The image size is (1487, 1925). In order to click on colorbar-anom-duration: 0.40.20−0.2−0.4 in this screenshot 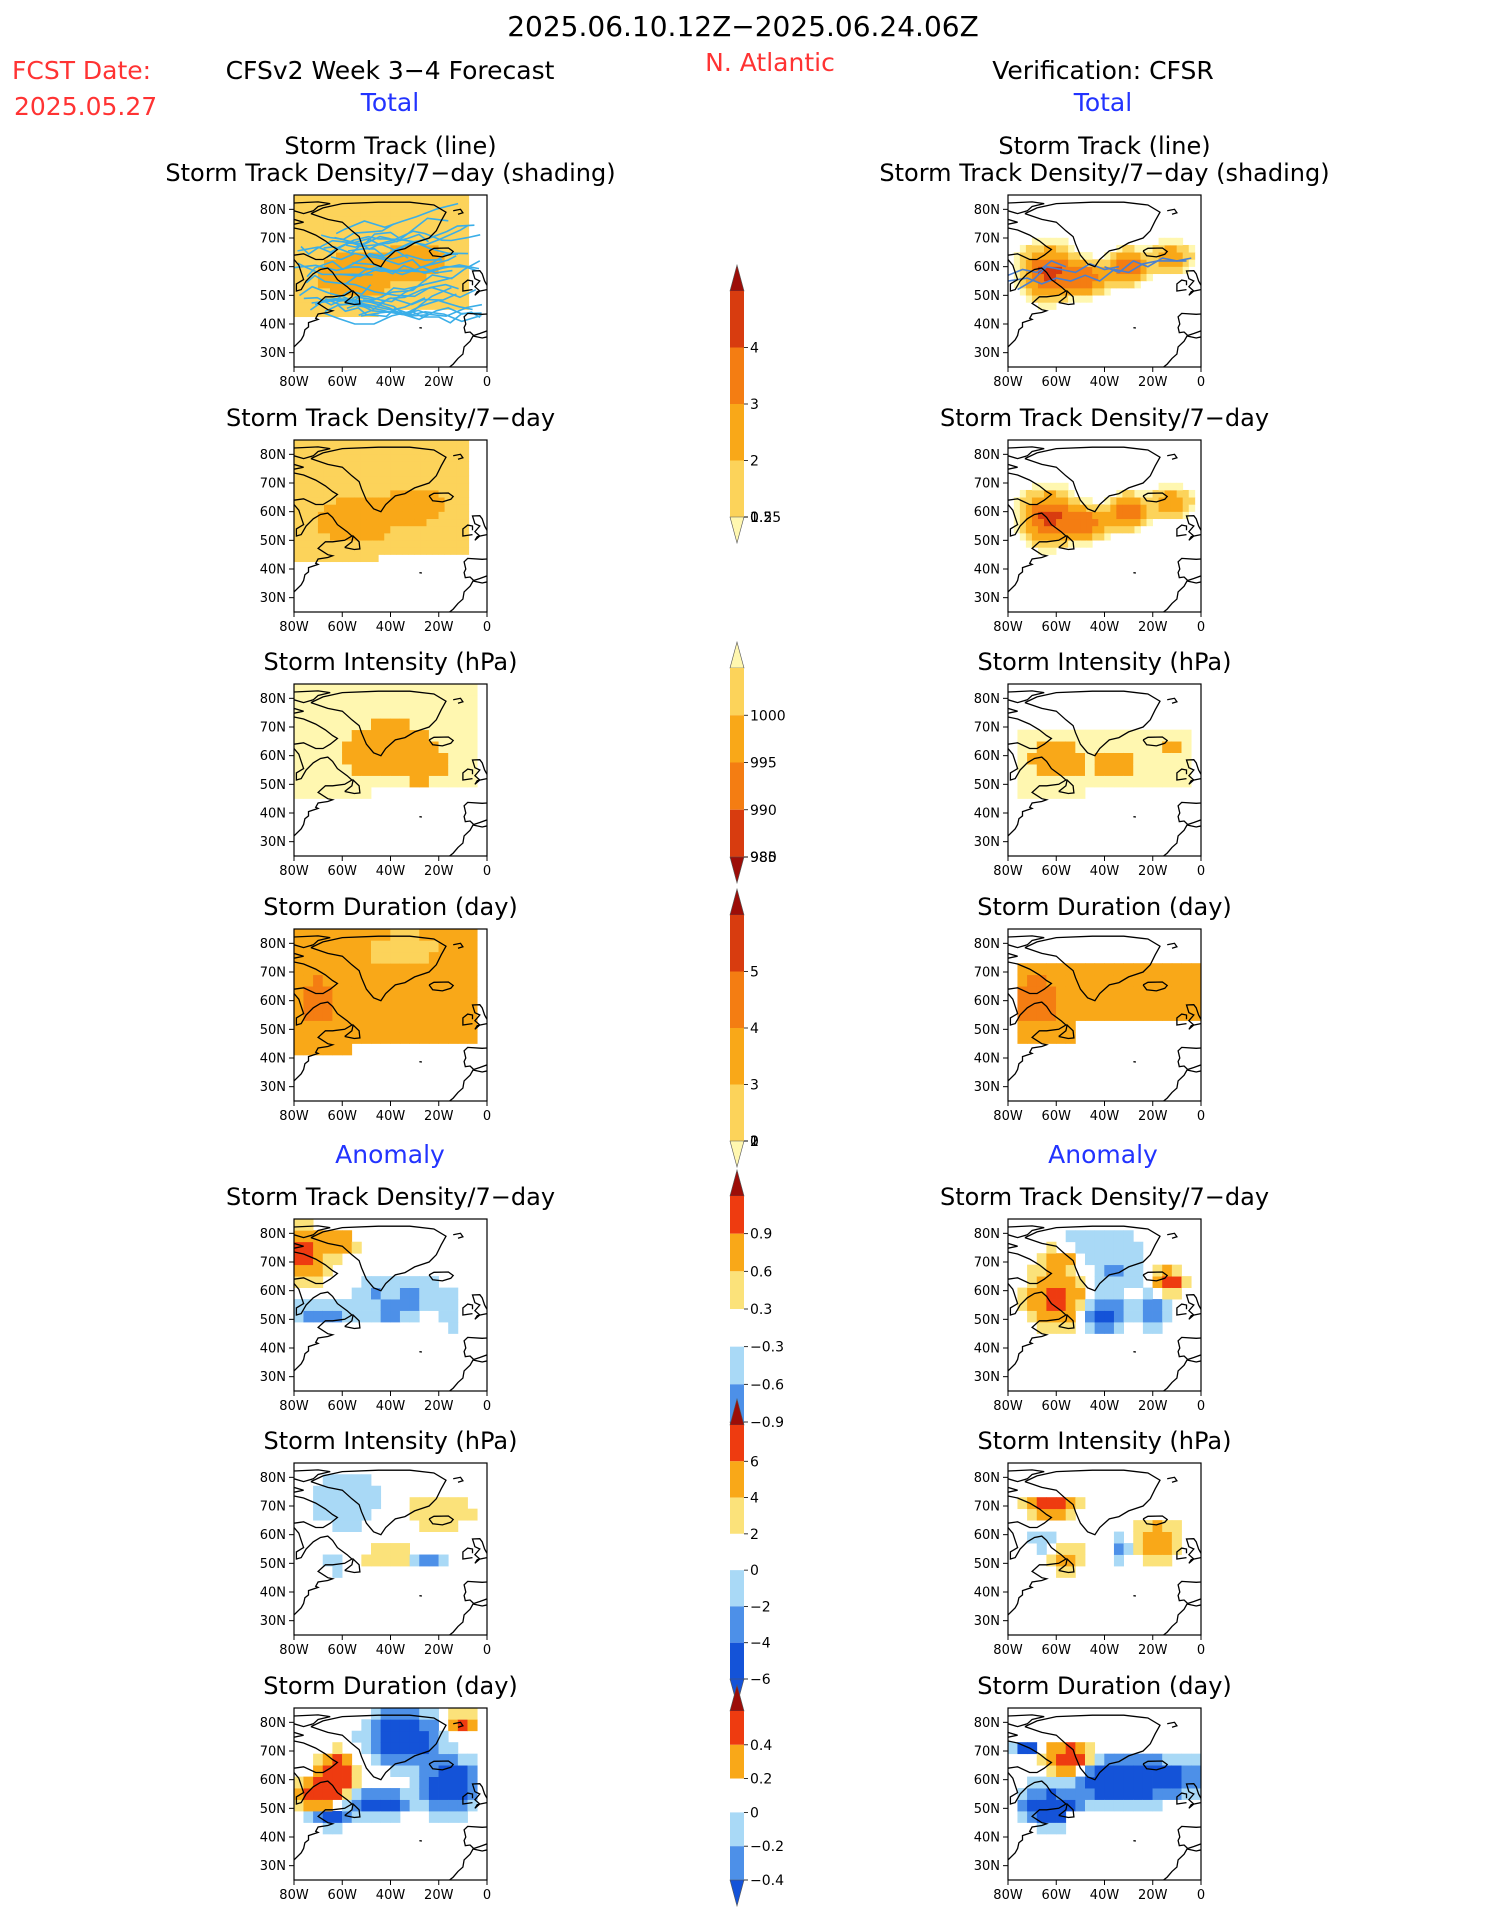, I will do `click(756, 1795)`.